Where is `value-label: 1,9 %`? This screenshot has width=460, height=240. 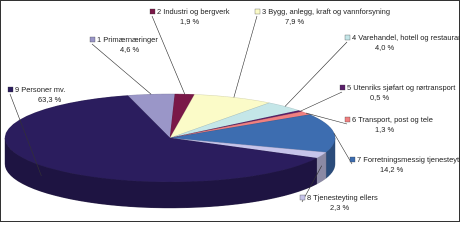 value-label: 1,9 % is located at coordinates (190, 21).